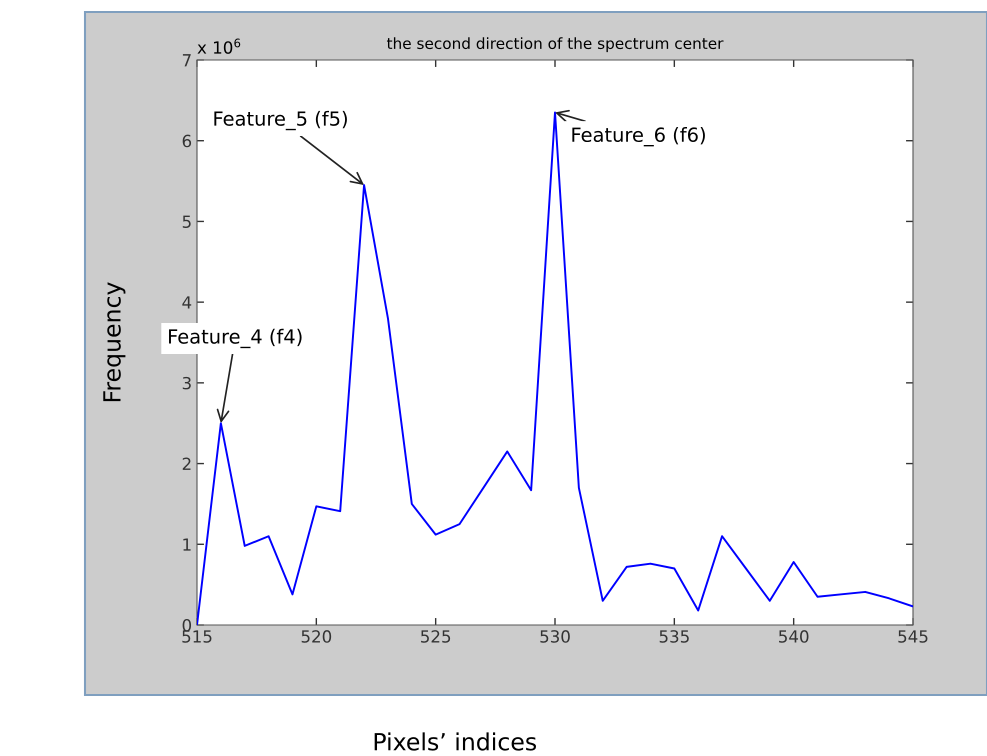  Describe the element at coordinates (555, 636) in the screenshot. I see `x-tick-label: 530` at that location.